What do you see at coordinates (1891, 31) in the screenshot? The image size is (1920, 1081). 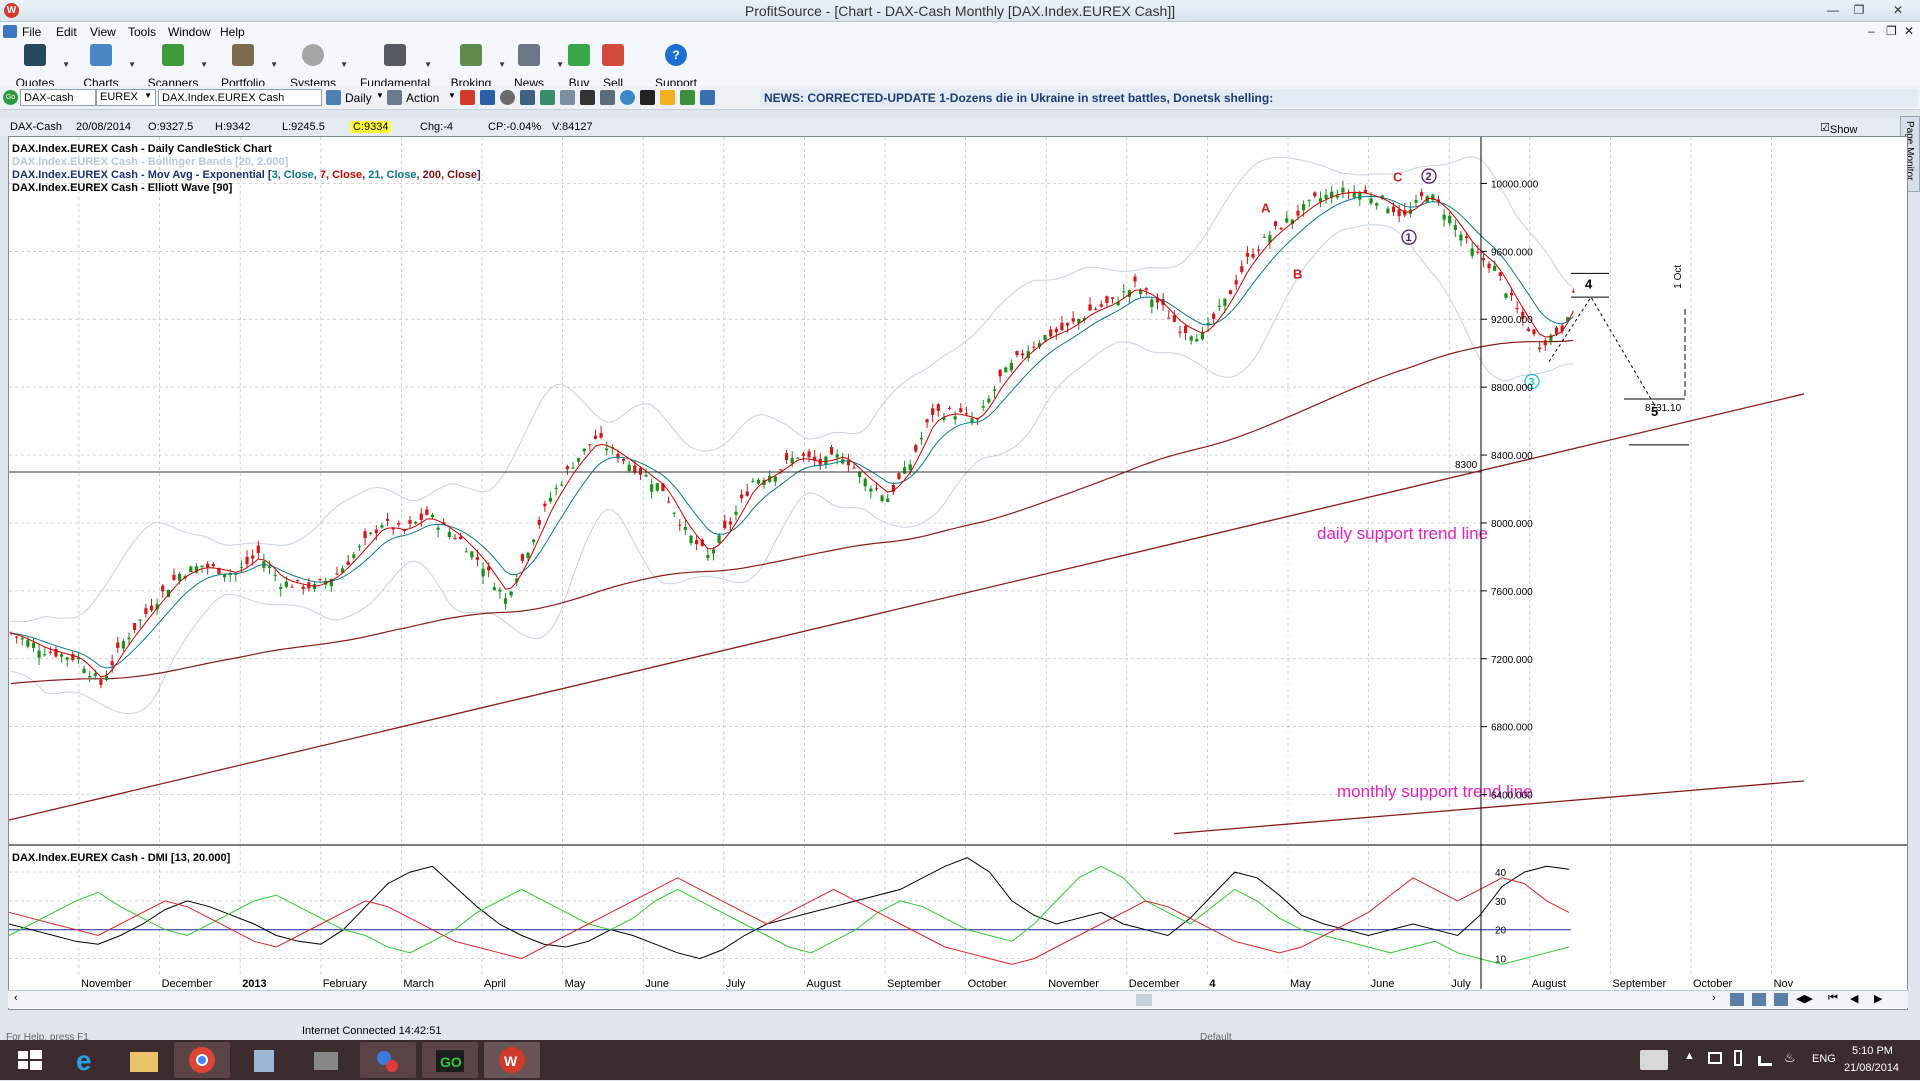 I see `mdi-restore-button: ❐` at bounding box center [1891, 31].